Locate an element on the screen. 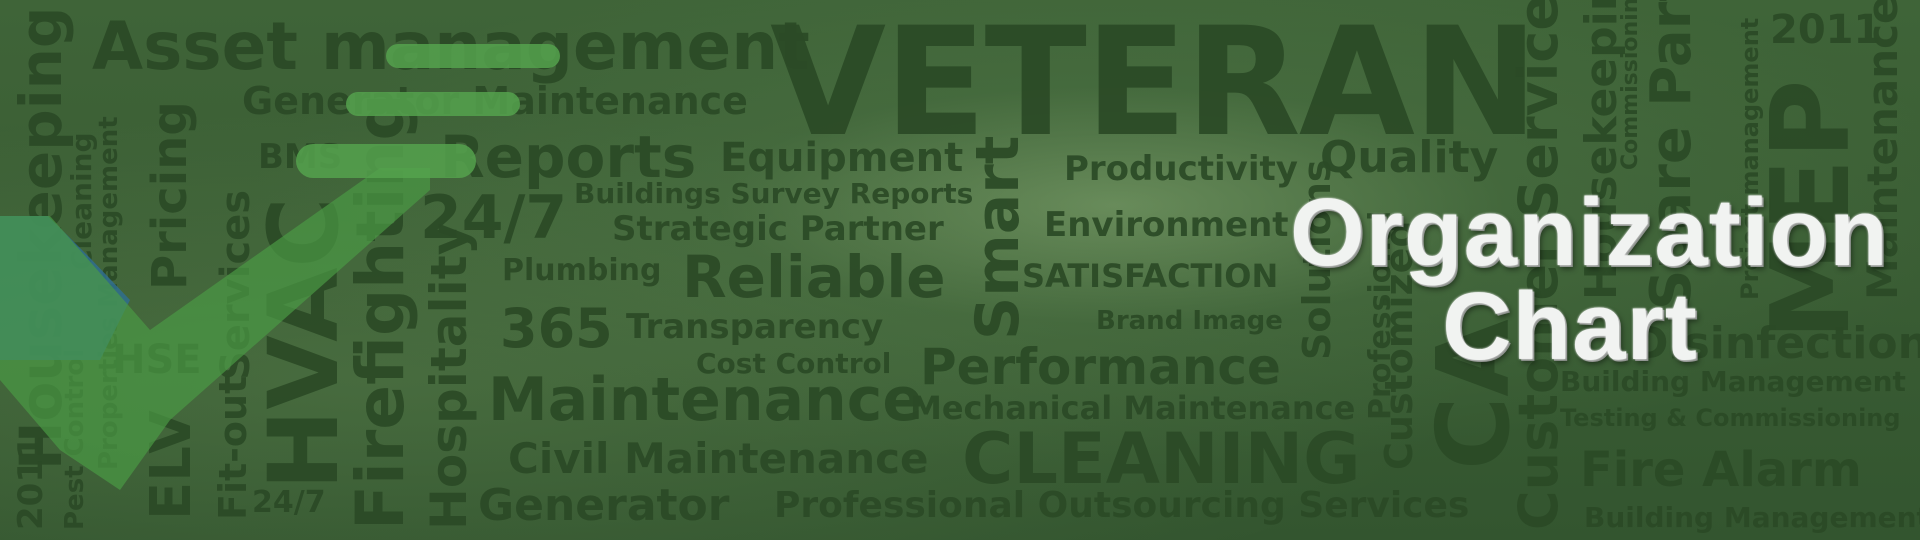 This screenshot has width=1920, height=540. word-cost-control: Cost Control is located at coordinates (794, 363).